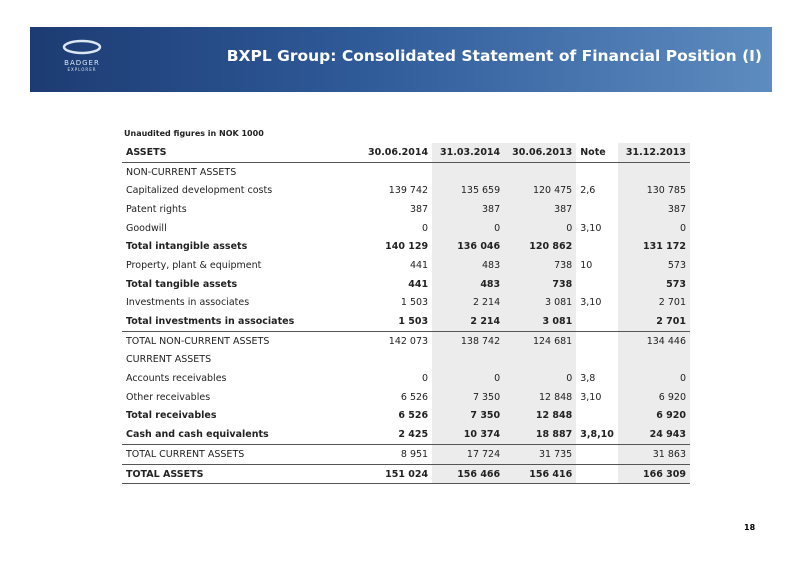 The height and width of the screenshot is (565, 800). What do you see at coordinates (396, 454) in the screenshot?
I see `value-cell: 8 951` at bounding box center [396, 454].